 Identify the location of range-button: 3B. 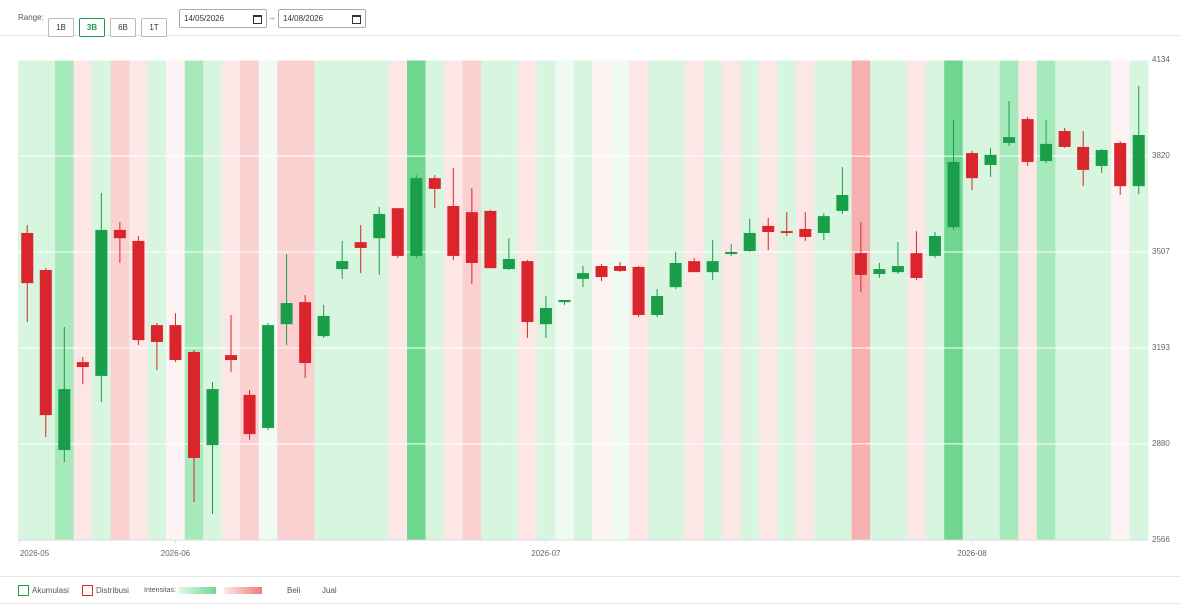
(92, 27).